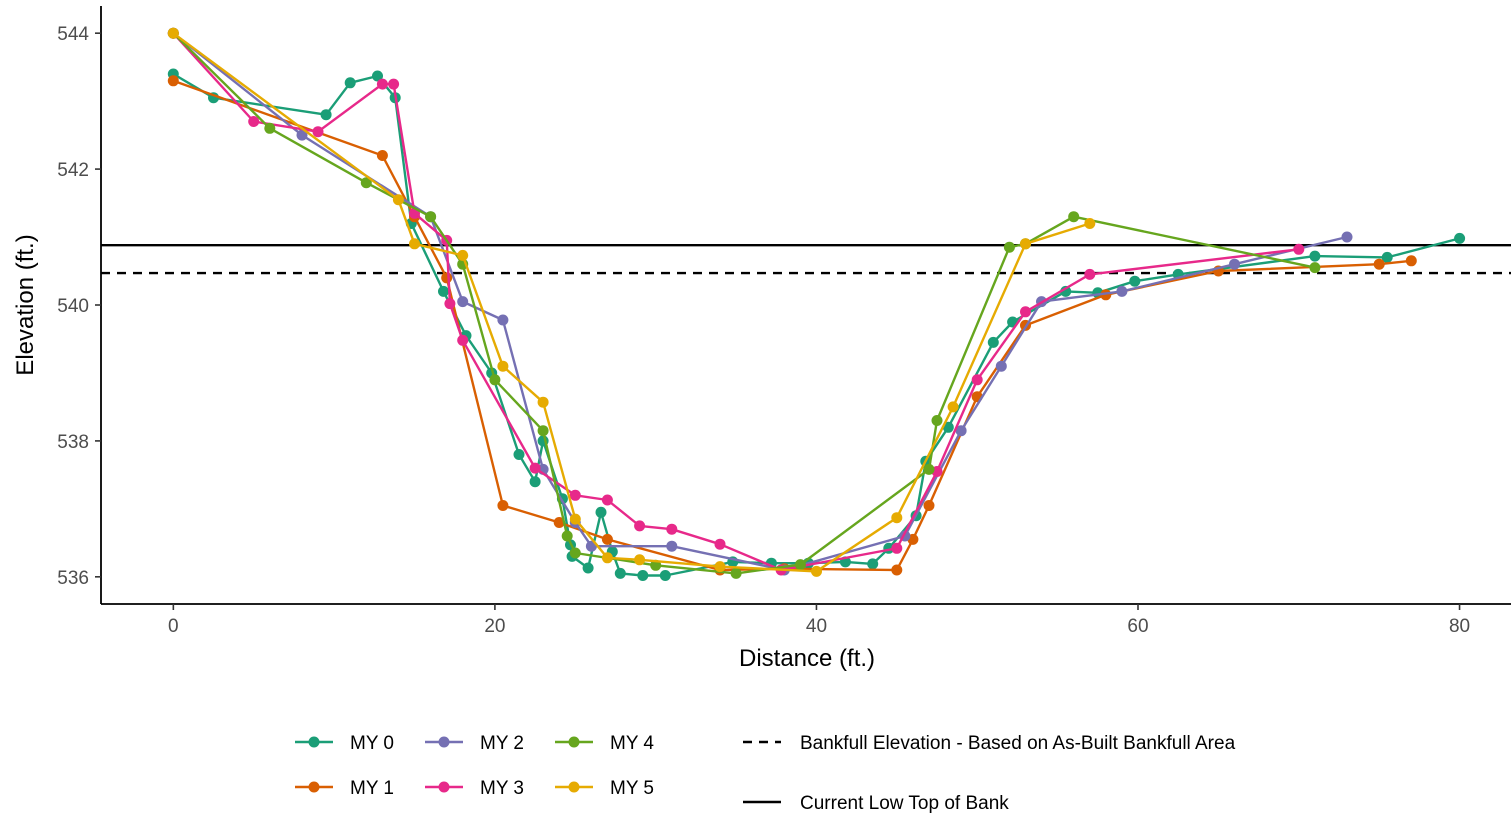 This screenshot has height=817, width=1511. I want to click on legend-label: MY 2, so click(502, 743).